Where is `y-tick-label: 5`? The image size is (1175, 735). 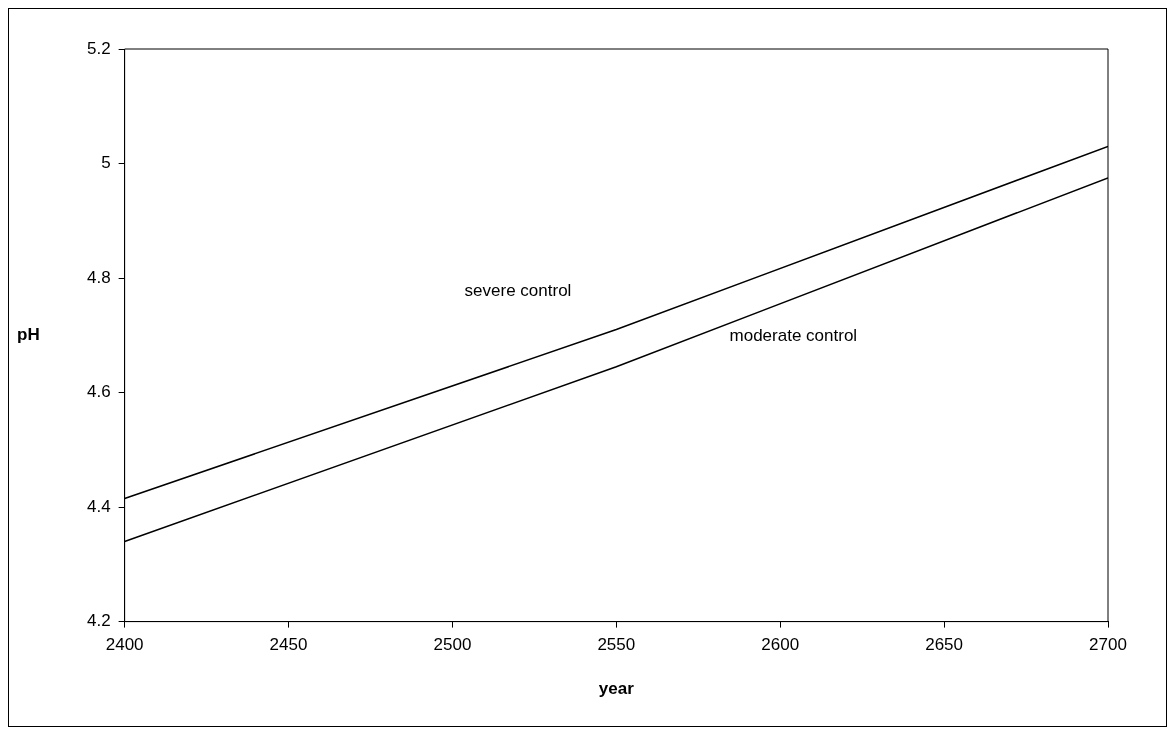 y-tick-label: 5 is located at coordinates (106, 163).